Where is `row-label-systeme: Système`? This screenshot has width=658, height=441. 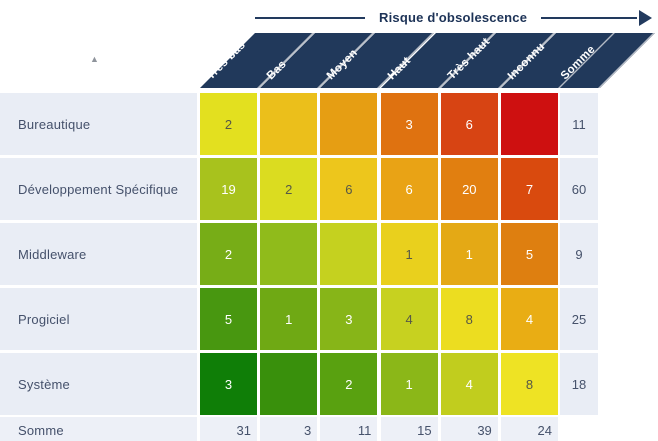 row-label-systeme: Système is located at coordinates (98, 384).